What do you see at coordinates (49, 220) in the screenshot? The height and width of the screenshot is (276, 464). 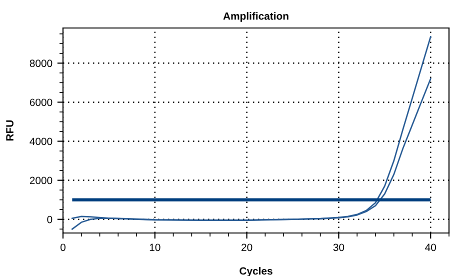 I see `y-tick-label: 0` at bounding box center [49, 220].